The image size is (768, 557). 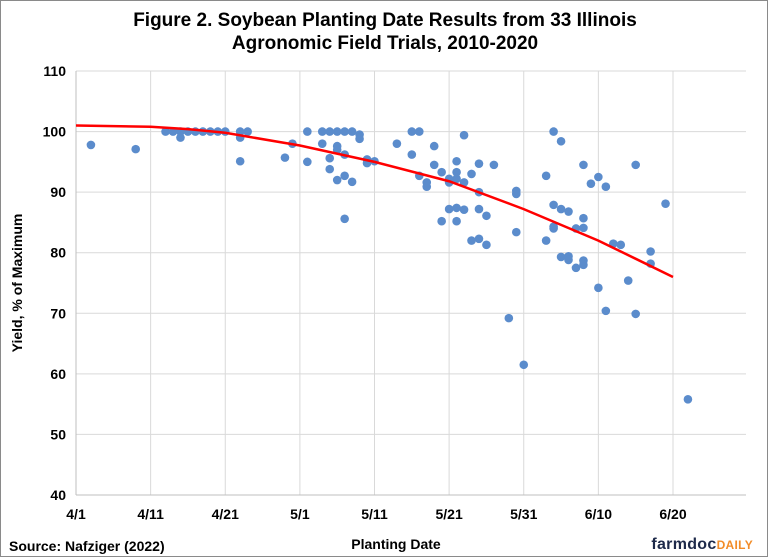 What do you see at coordinates (58, 495) in the screenshot?
I see `y-tick-label: 40` at bounding box center [58, 495].